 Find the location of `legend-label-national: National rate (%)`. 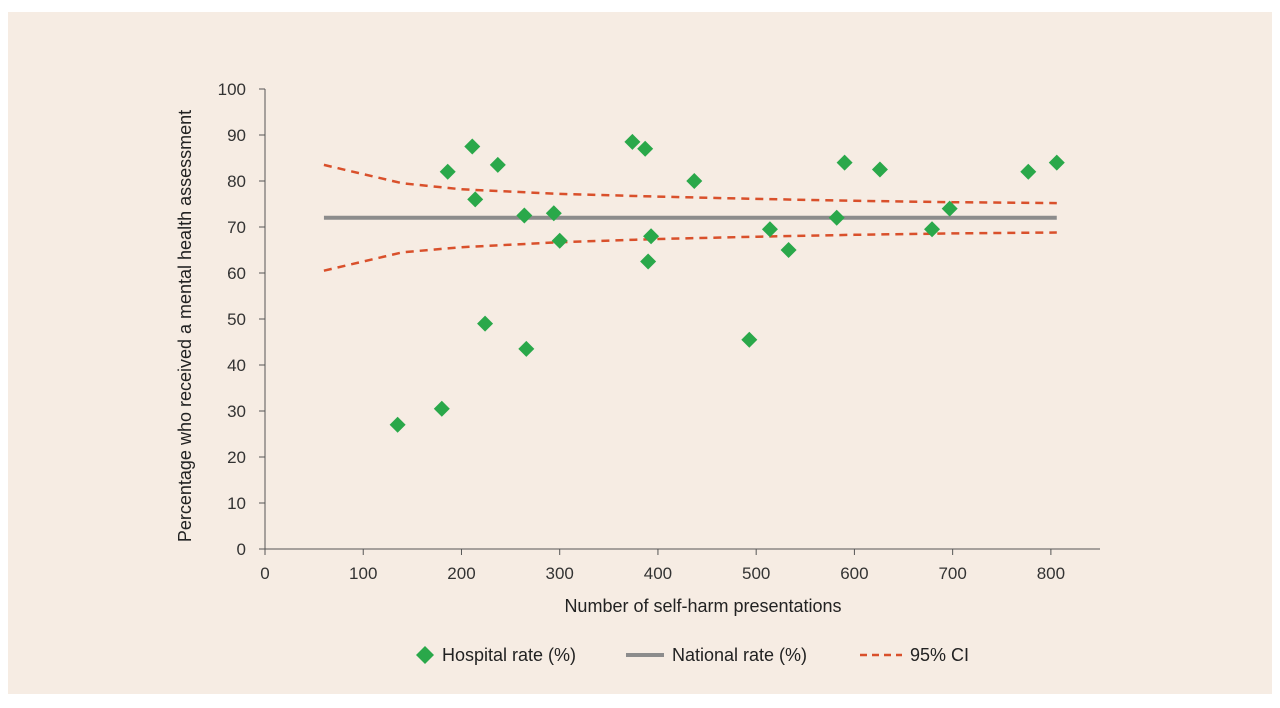

legend-label-national: National rate (%) is located at coordinates (739, 655).